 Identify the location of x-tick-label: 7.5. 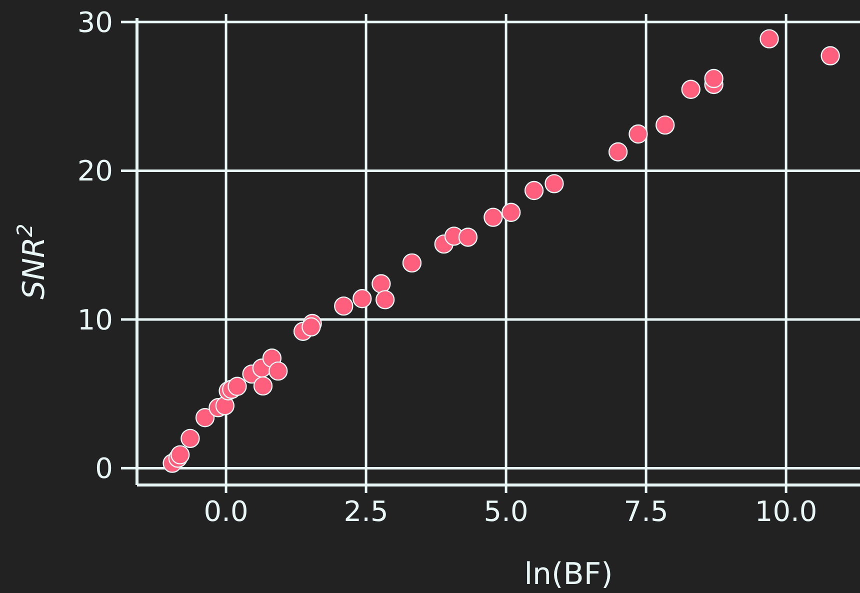
(646, 511).